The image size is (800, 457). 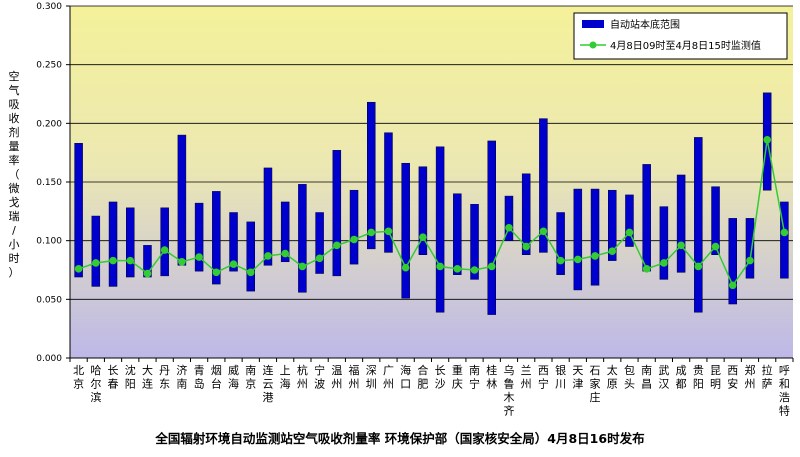 What do you see at coordinates (199, 377) in the screenshot?
I see `x-category-label: 青岛` at bounding box center [199, 377].